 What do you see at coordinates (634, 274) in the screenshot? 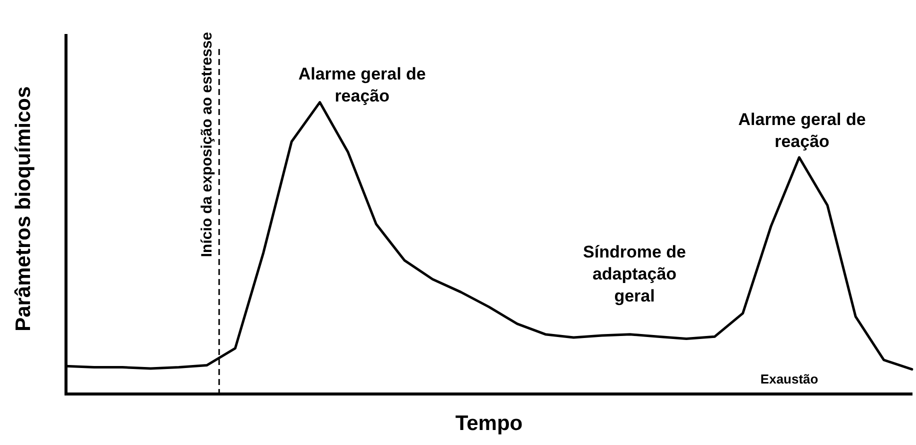
I see `annotation: Síndrome de adaptação geral` at bounding box center [634, 274].